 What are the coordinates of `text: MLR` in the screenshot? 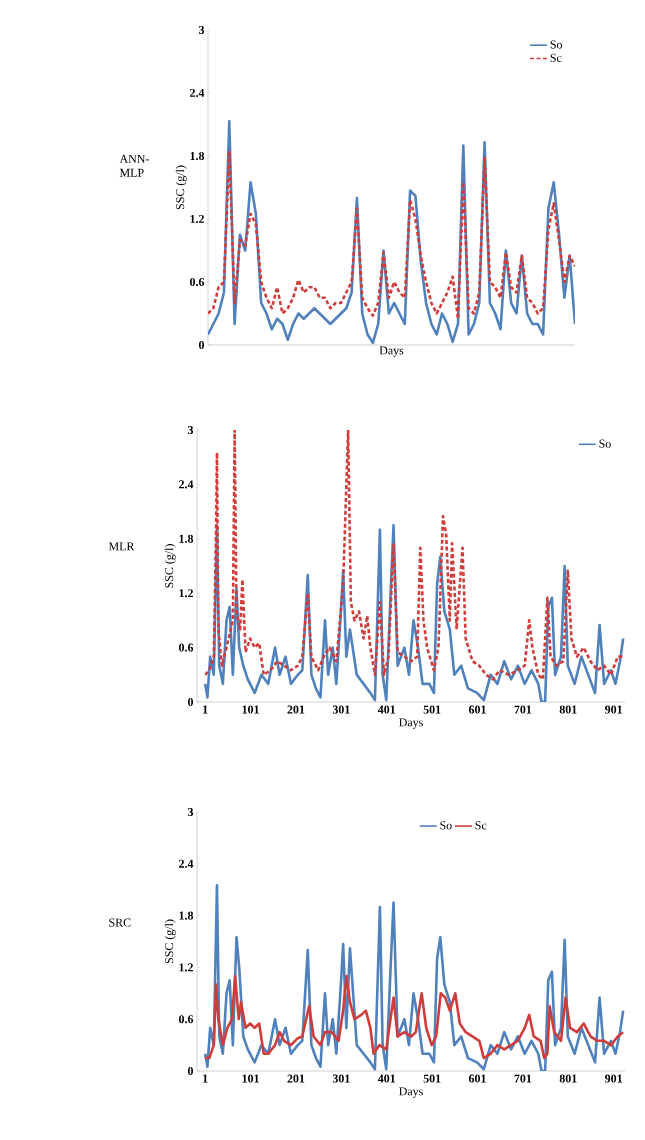 It's located at (121, 546).